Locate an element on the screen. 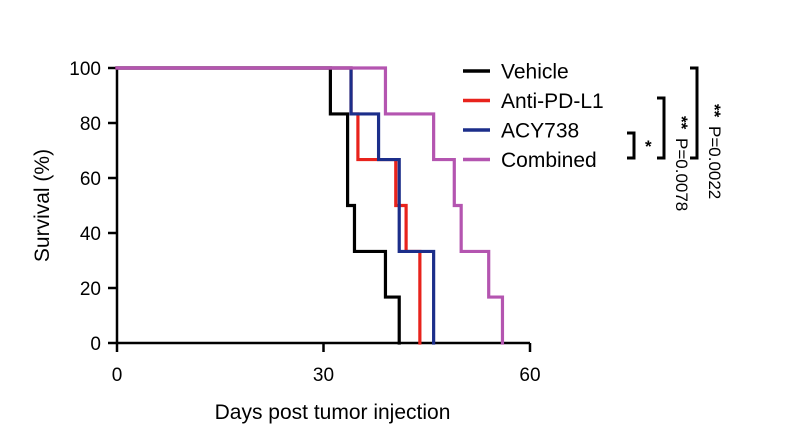 The width and height of the screenshot is (795, 436). significance-label-group: ** P=0.0022 is located at coordinates (714, 151).